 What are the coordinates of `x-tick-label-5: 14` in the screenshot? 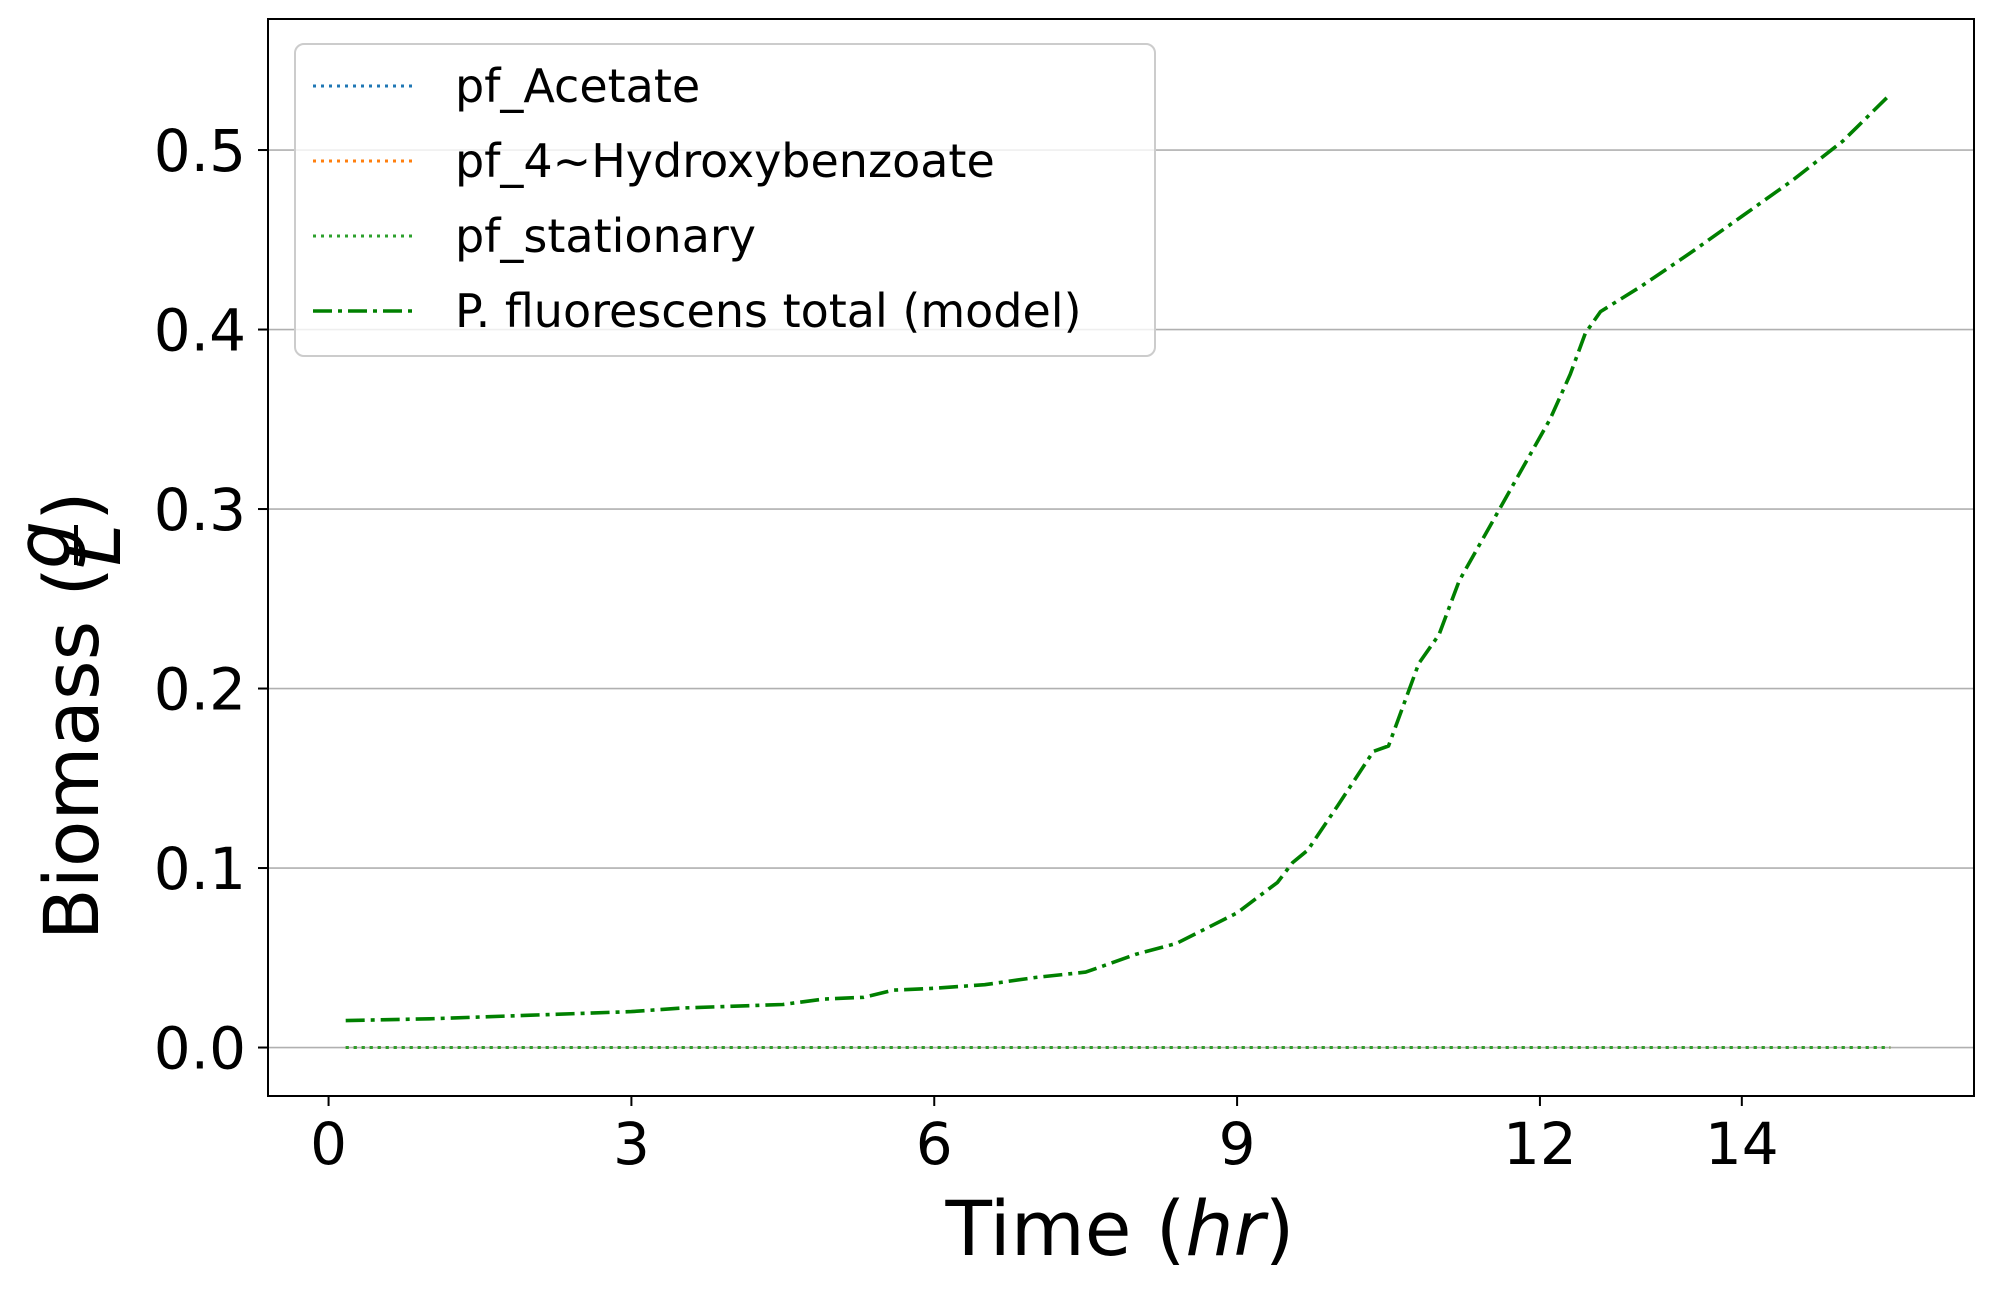 It's located at (1742, 1144).